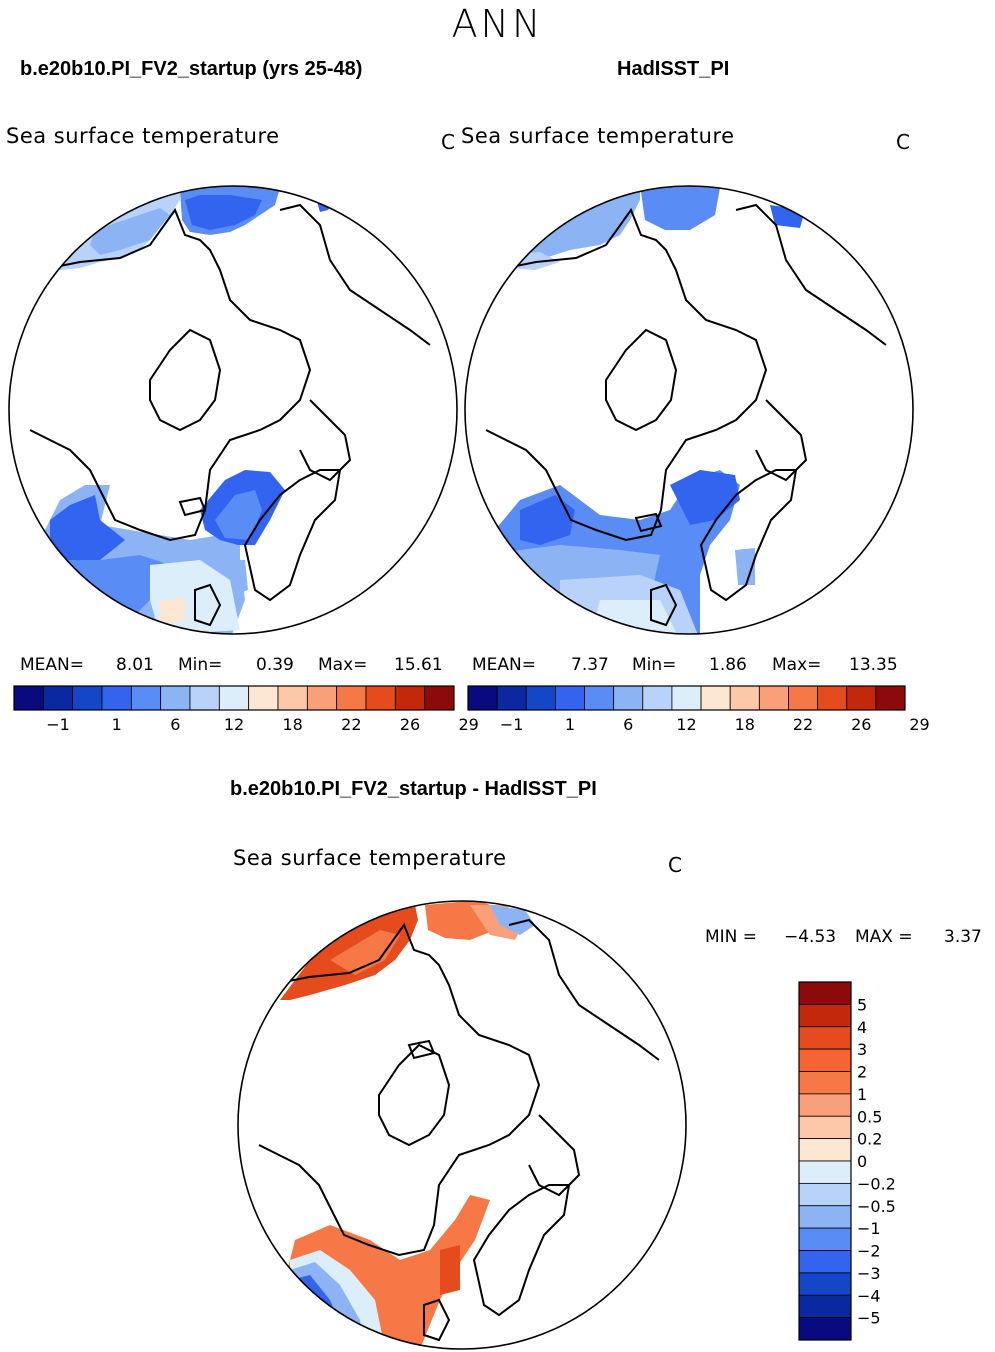  What do you see at coordinates (903, 142) in the screenshot?
I see `panel2-units-label: C` at bounding box center [903, 142].